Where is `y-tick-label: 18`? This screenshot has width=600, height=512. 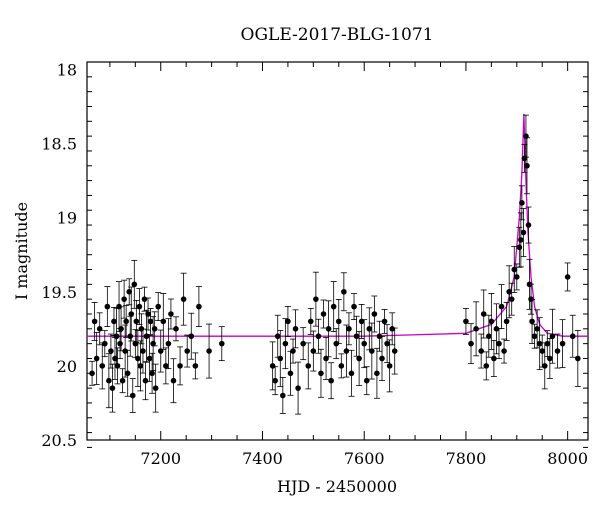
y-tick-label: 18 is located at coordinates (67, 69).